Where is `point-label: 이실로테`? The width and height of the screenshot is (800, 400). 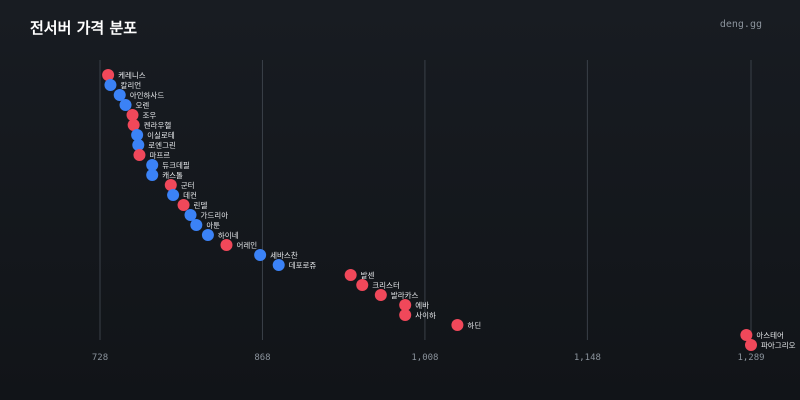
point-label: 이실로테 is located at coordinates (161, 135).